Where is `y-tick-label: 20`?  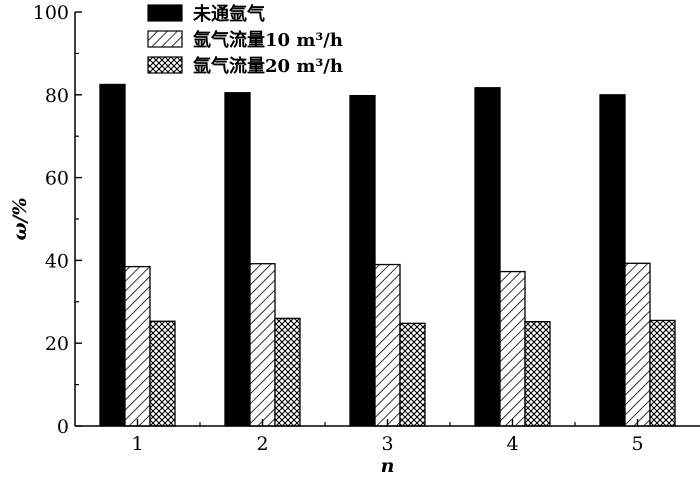 y-tick-label: 20 is located at coordinates (57, 344).